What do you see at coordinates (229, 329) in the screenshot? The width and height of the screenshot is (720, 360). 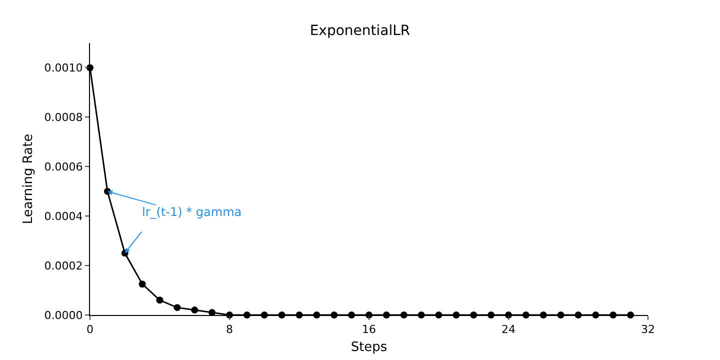 I see `x-tick-label: 8` at bounding box center [229, 329].